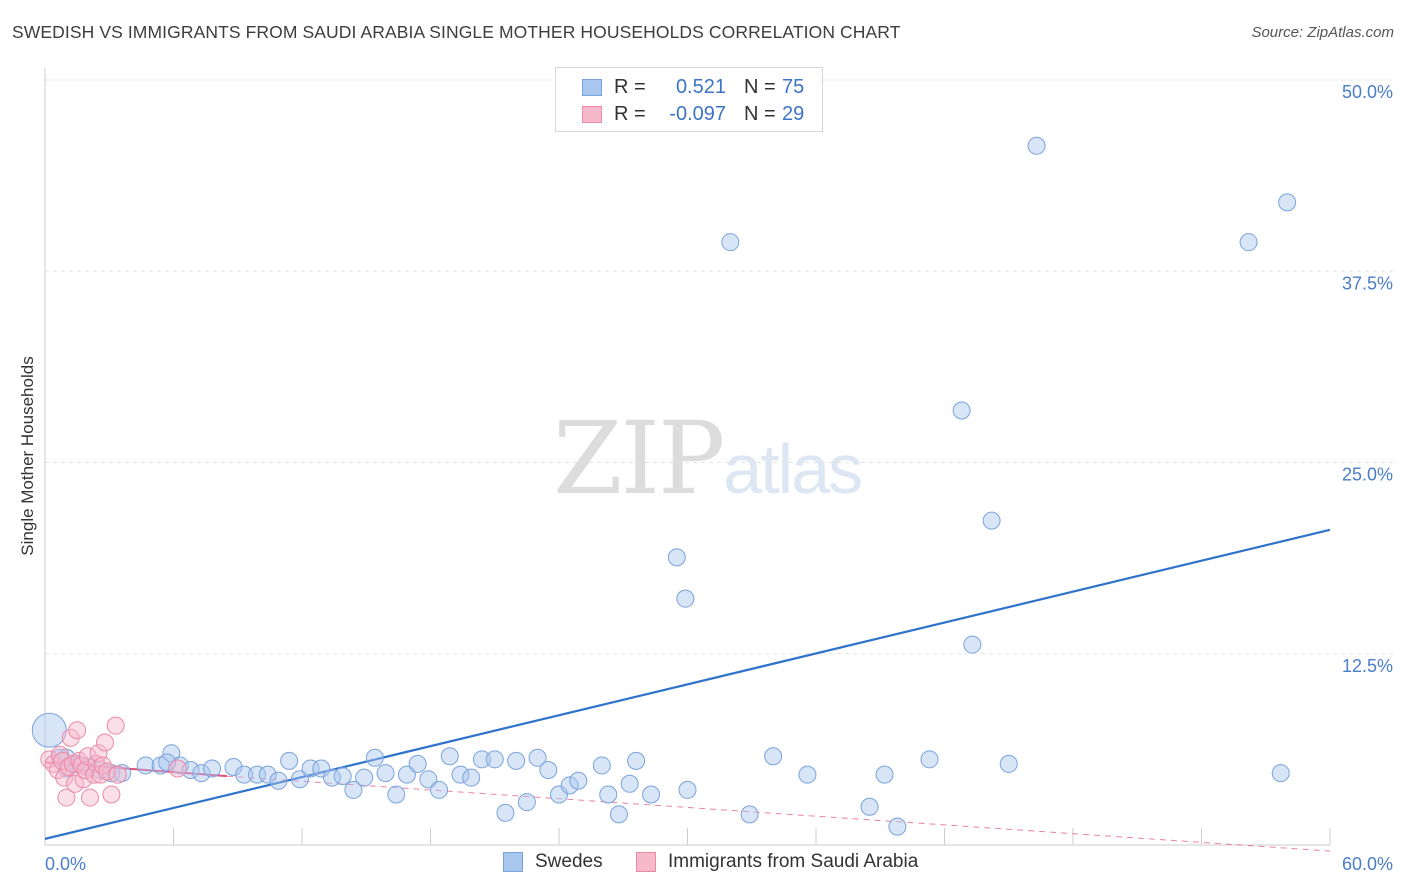 This screenshot has height=892, width=1406. Describe the element at coordinates (793, 469) in the screenshot. I see `watermark-atlas: atlas` at that location.